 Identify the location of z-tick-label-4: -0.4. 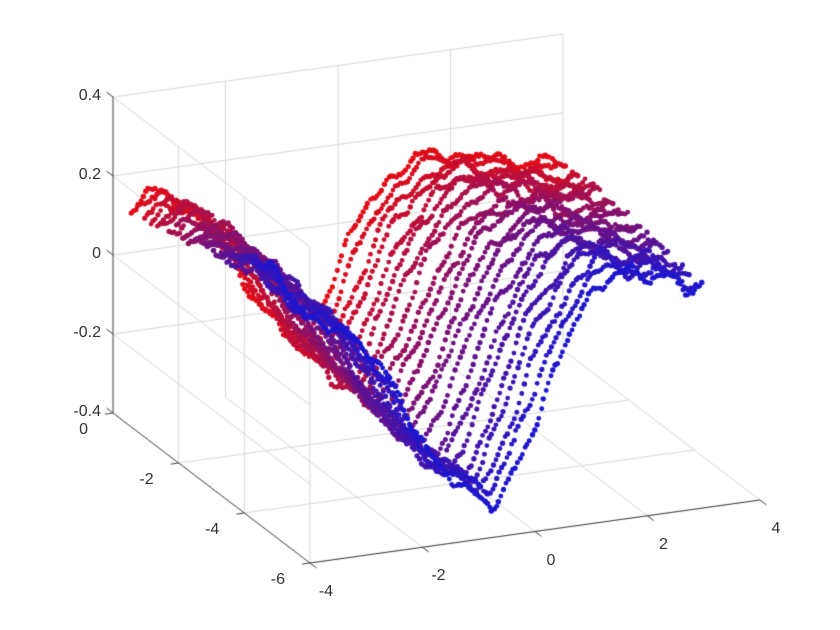
(87, 411).